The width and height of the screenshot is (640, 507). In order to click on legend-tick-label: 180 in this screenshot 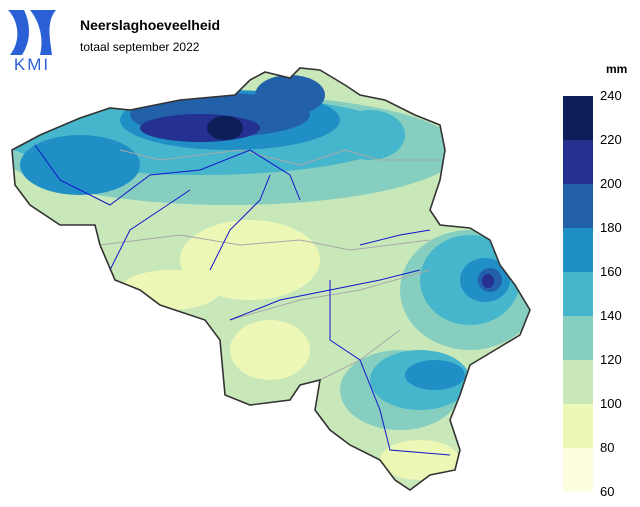, I will do `click(611, 227)`.